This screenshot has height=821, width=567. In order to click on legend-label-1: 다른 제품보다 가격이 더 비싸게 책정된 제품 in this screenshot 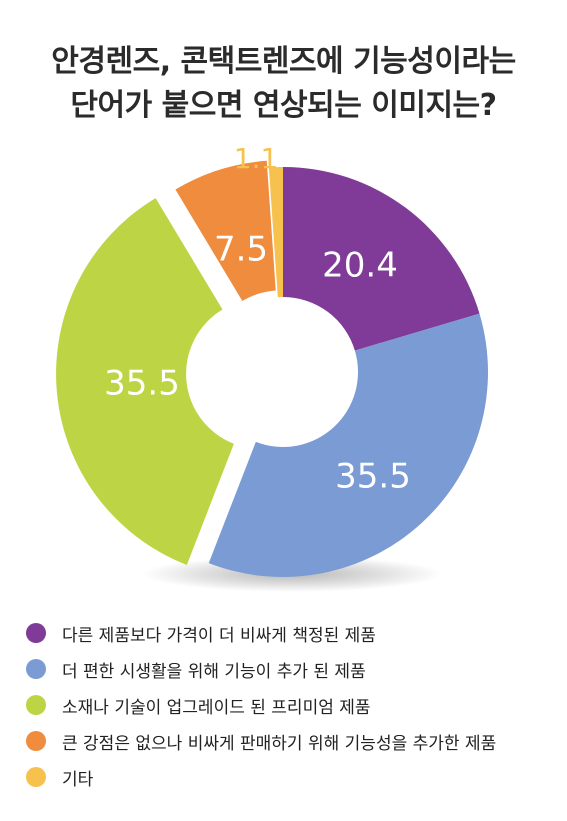, I will do `click(219, 635)`.